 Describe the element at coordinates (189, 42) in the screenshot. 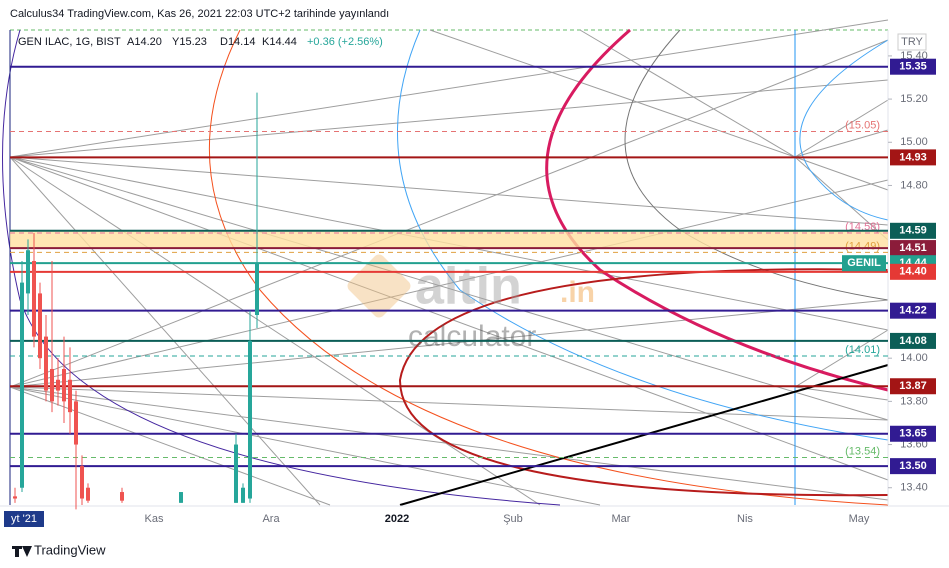

I see `legend-value: Y15.23` at that location.